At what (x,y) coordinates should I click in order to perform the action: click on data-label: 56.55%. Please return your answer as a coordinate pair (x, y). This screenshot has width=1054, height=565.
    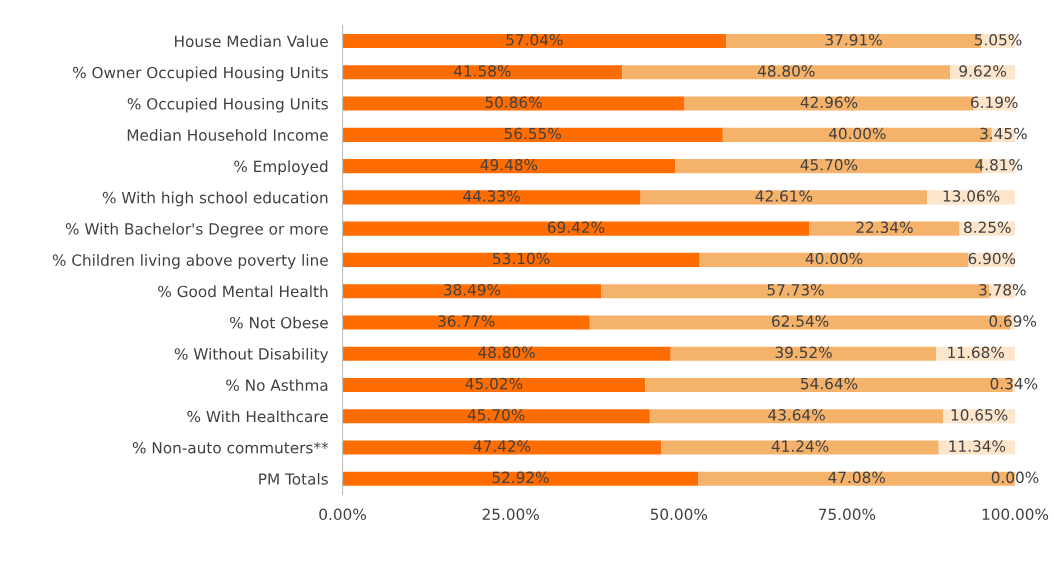
    Looking at the image, I should click on (532, 133).